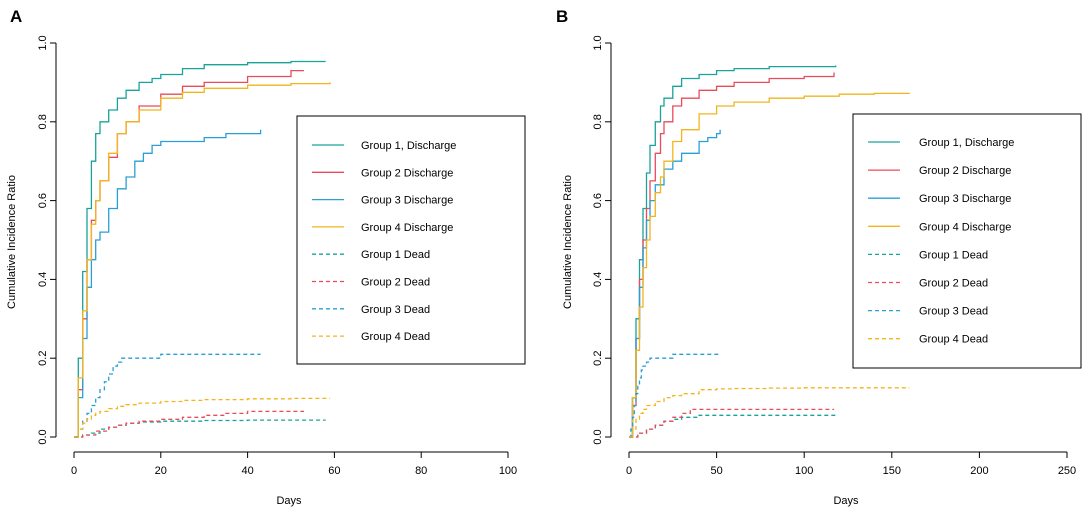  What do you see at coordinates (334, 471) in the screenshot?
I see `x-tick-label: 60` at bounding box center [334, 471].